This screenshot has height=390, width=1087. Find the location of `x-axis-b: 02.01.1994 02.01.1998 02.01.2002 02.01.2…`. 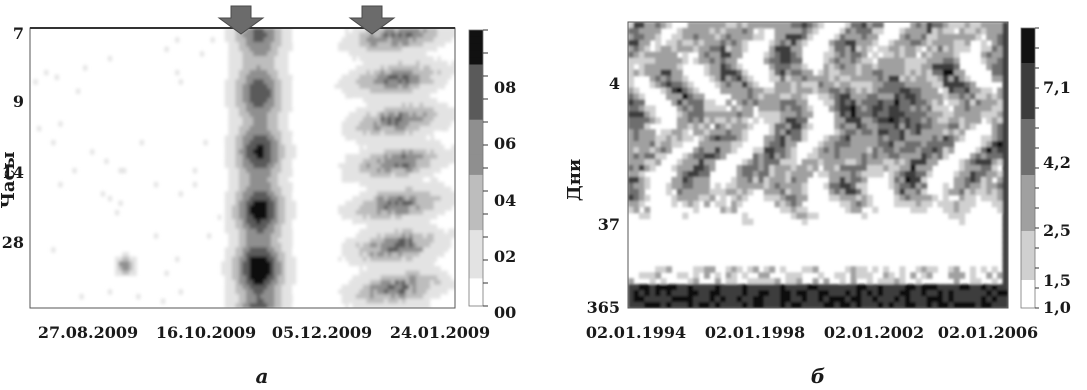

x-axis-b: 02.01.1994 02.01.1998 02.01.2002 02.01.2… is located at coordinates (812, 332).